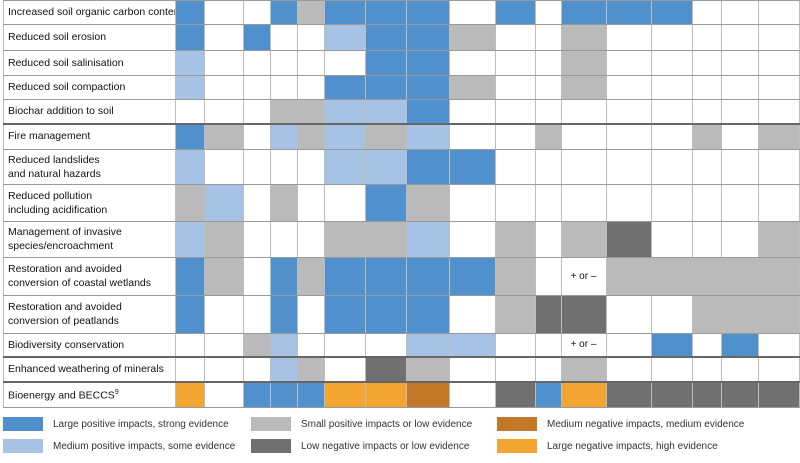 The height and width of the screenshot is (463, 800). I want to click on row-enhanced-weathering: Enhanced weathering of minerals, so click(400, 368).